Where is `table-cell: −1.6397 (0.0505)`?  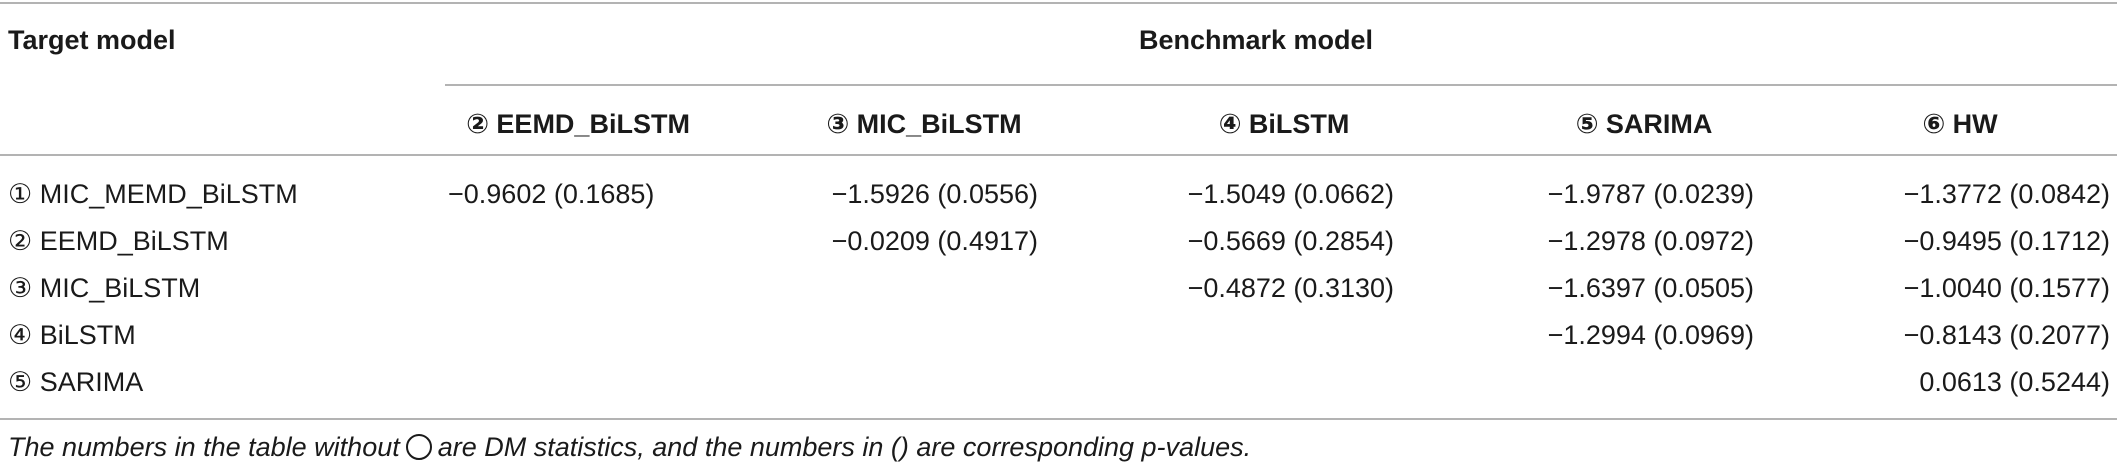
table-cell: −1.6397 (0.0505) is located at coordinates (1650, 288).